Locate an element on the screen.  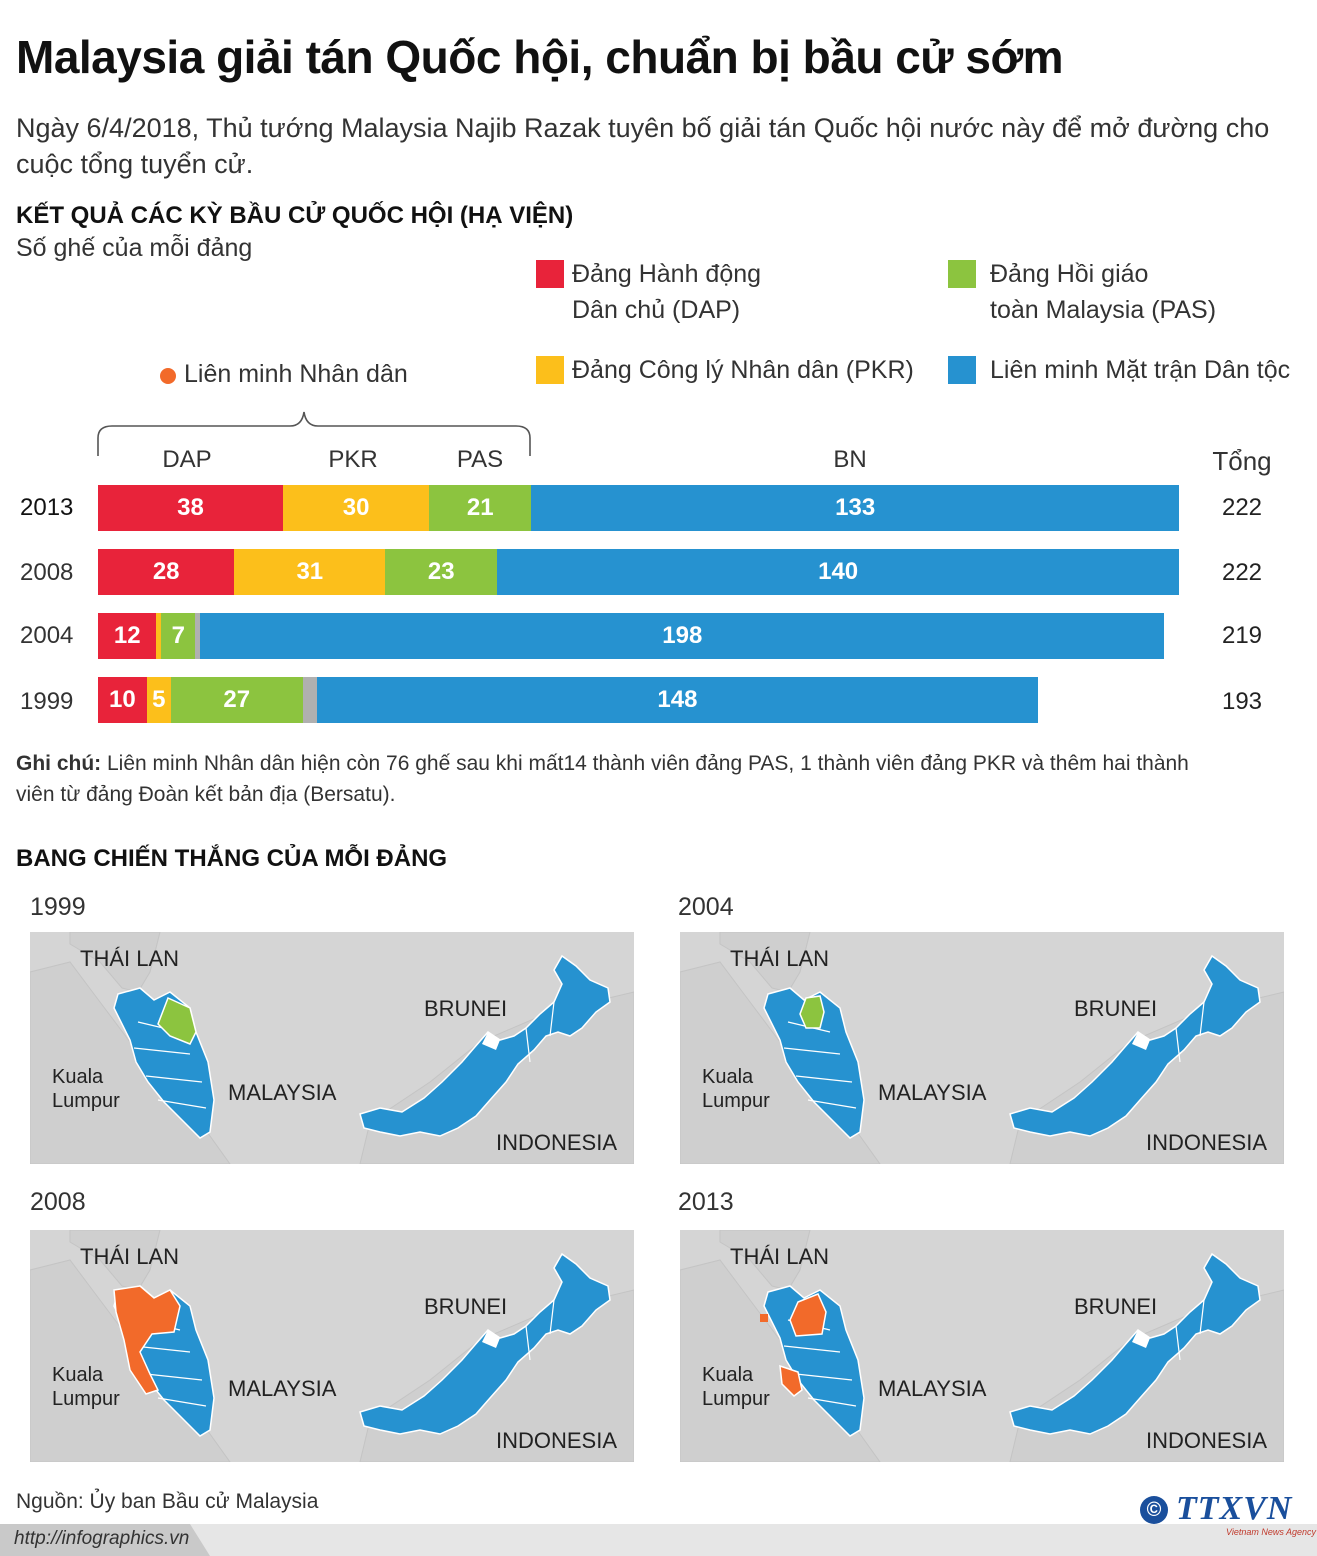
bar-segment-1999-bn: 148 is located at coordinates (677, 700).